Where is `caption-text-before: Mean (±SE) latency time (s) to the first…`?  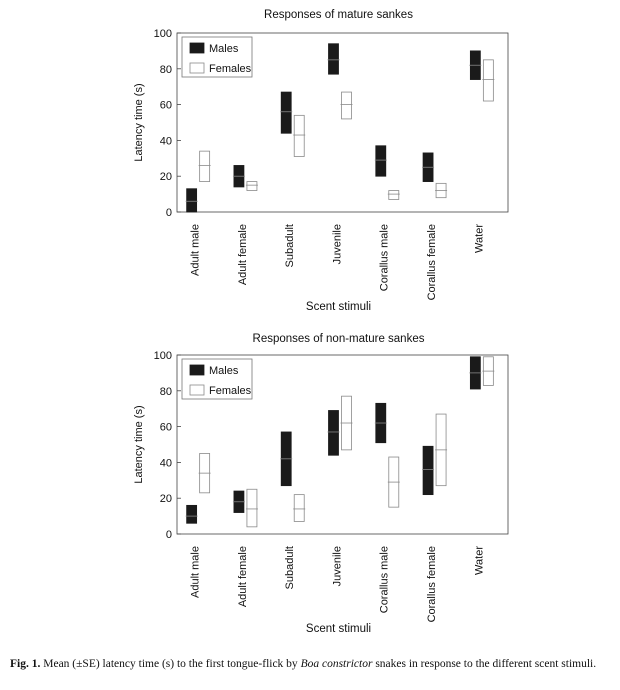 caption-text-before: Mean (±SE) latency time (s) to the first… is located at coordinates (170, 664).